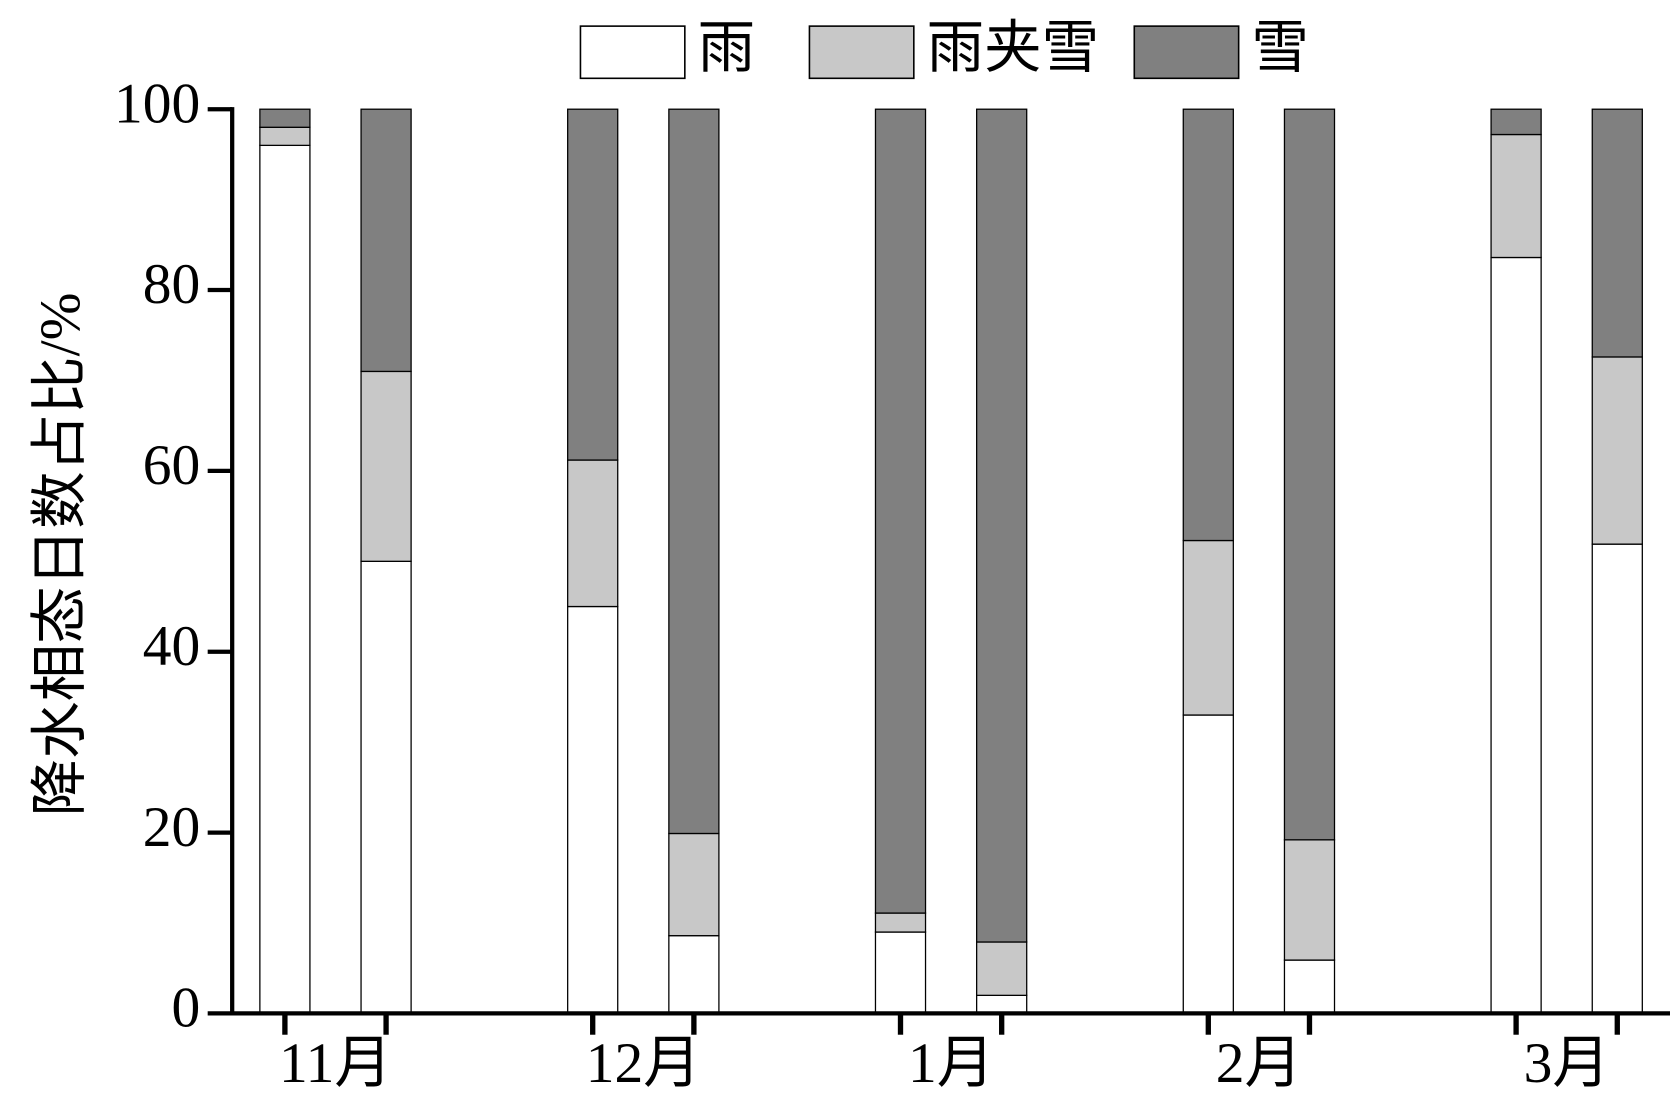  I want to click on legend-label: 雪, so click(1280, 48).